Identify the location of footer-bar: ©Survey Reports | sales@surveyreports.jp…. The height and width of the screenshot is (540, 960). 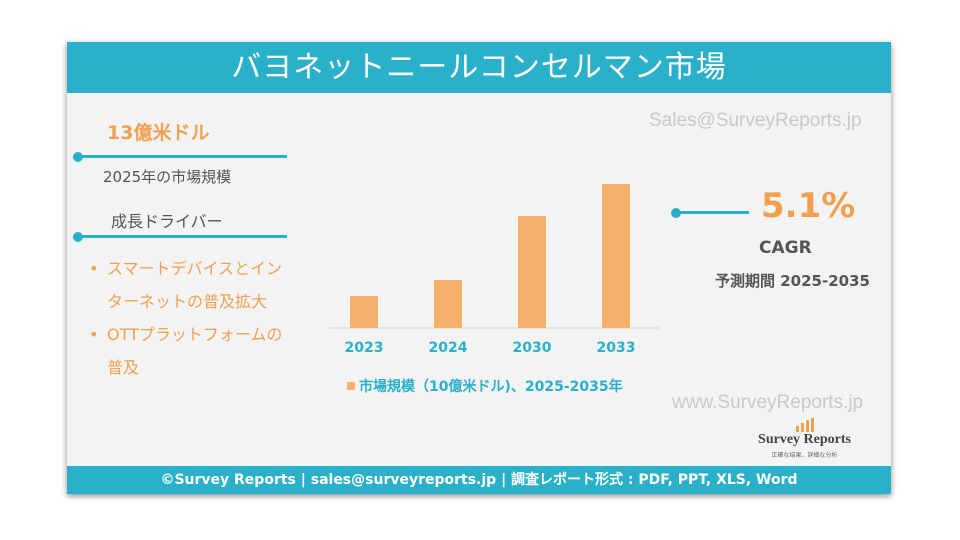
(479, 480).